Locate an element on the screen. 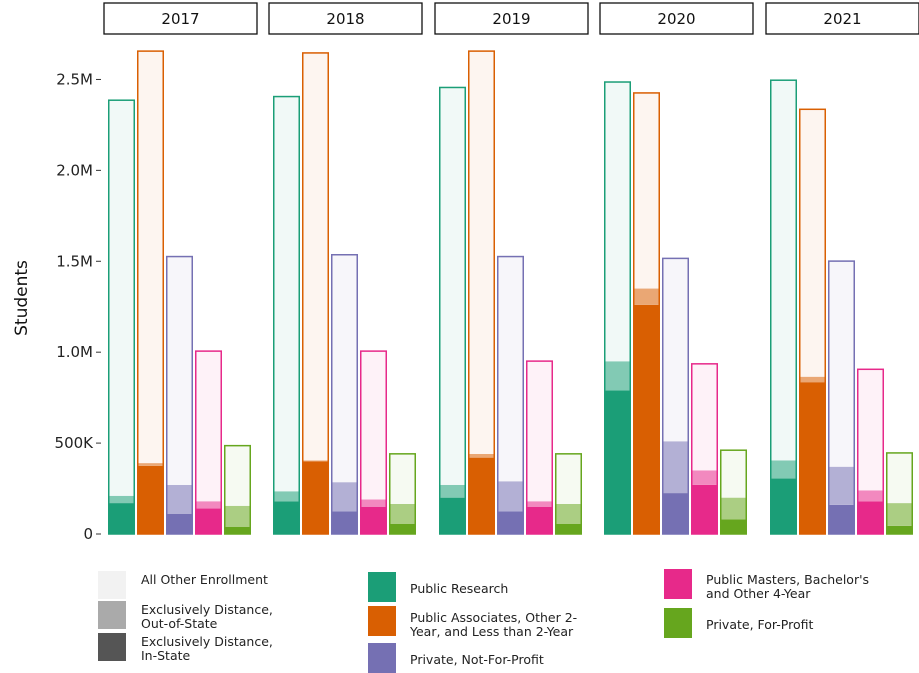  bar-2020-public-associates-other-2-year-and-less-than-2-year-outline is located at coordinates (646, 313).